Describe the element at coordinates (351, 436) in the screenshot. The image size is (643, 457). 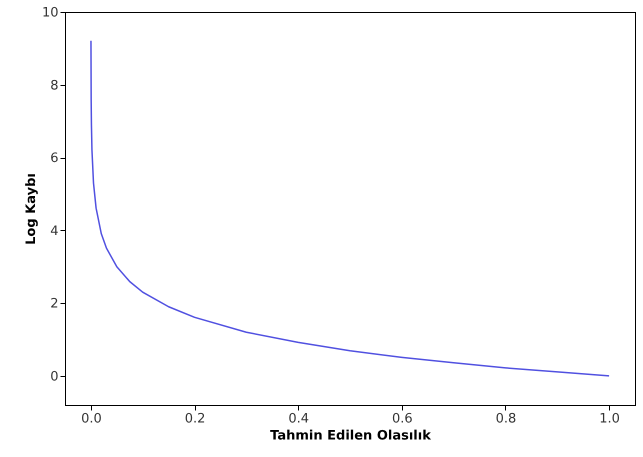
I see `x-axis-title: Tahmin Edilen Olasılık` at that location.